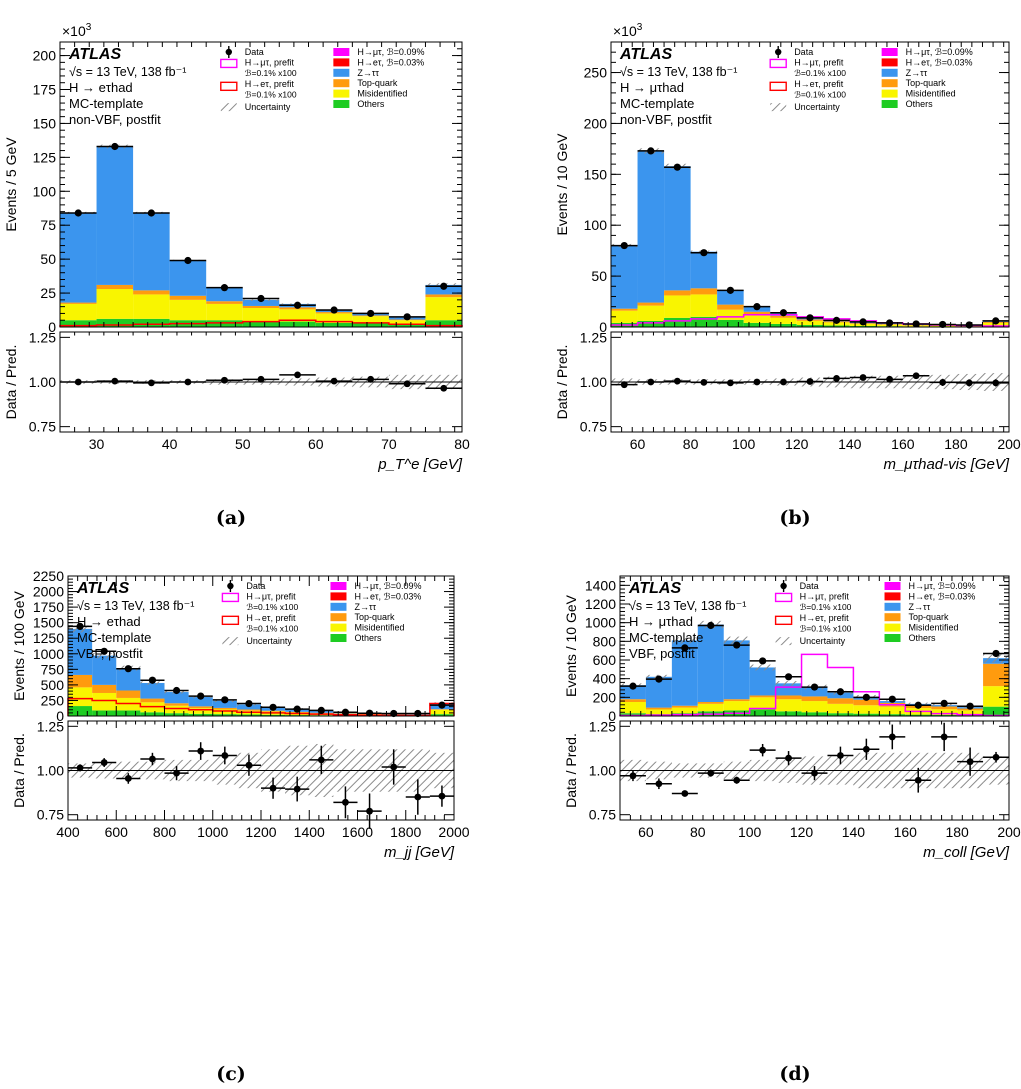 This screenshot has height=1089, width=1021. What do you see at coordinates (600, 623) in the screenshot?
I see `y-tick-label: 1000` at bounding box center [600, 623].